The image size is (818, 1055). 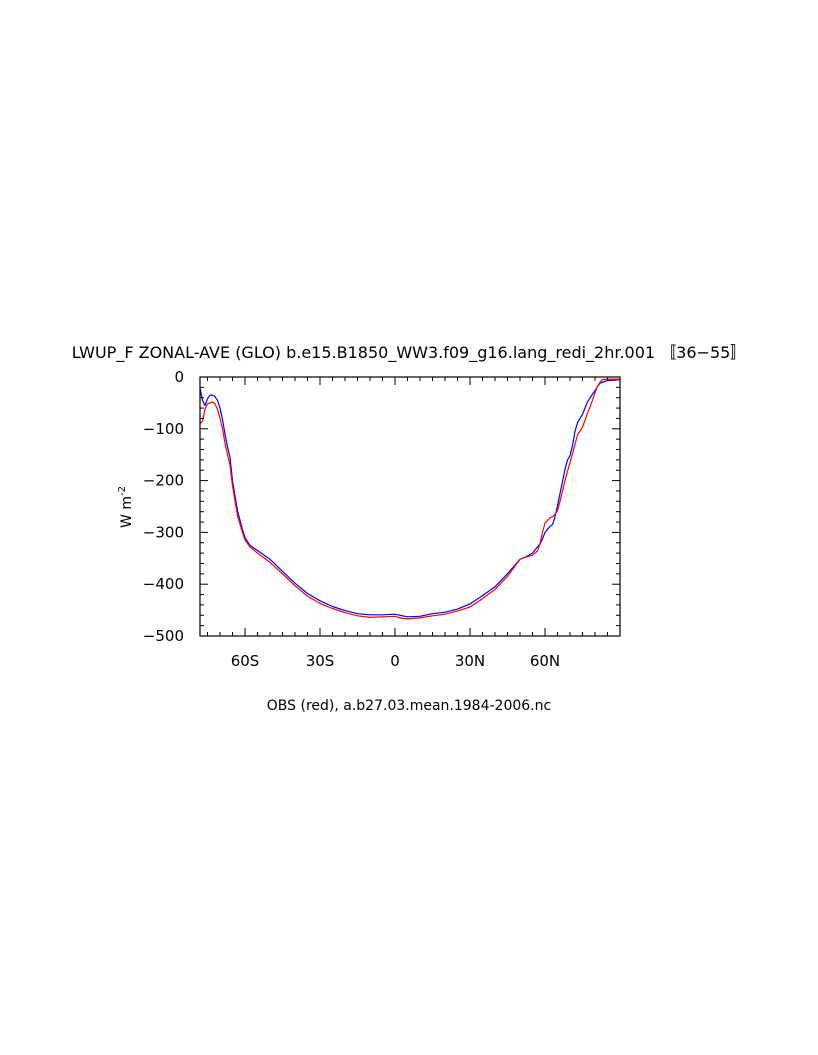 What do you see at coordinates (163, 532) in the screenshot?
I see `y-tick-label: −300` at bounding box center [163, 532].